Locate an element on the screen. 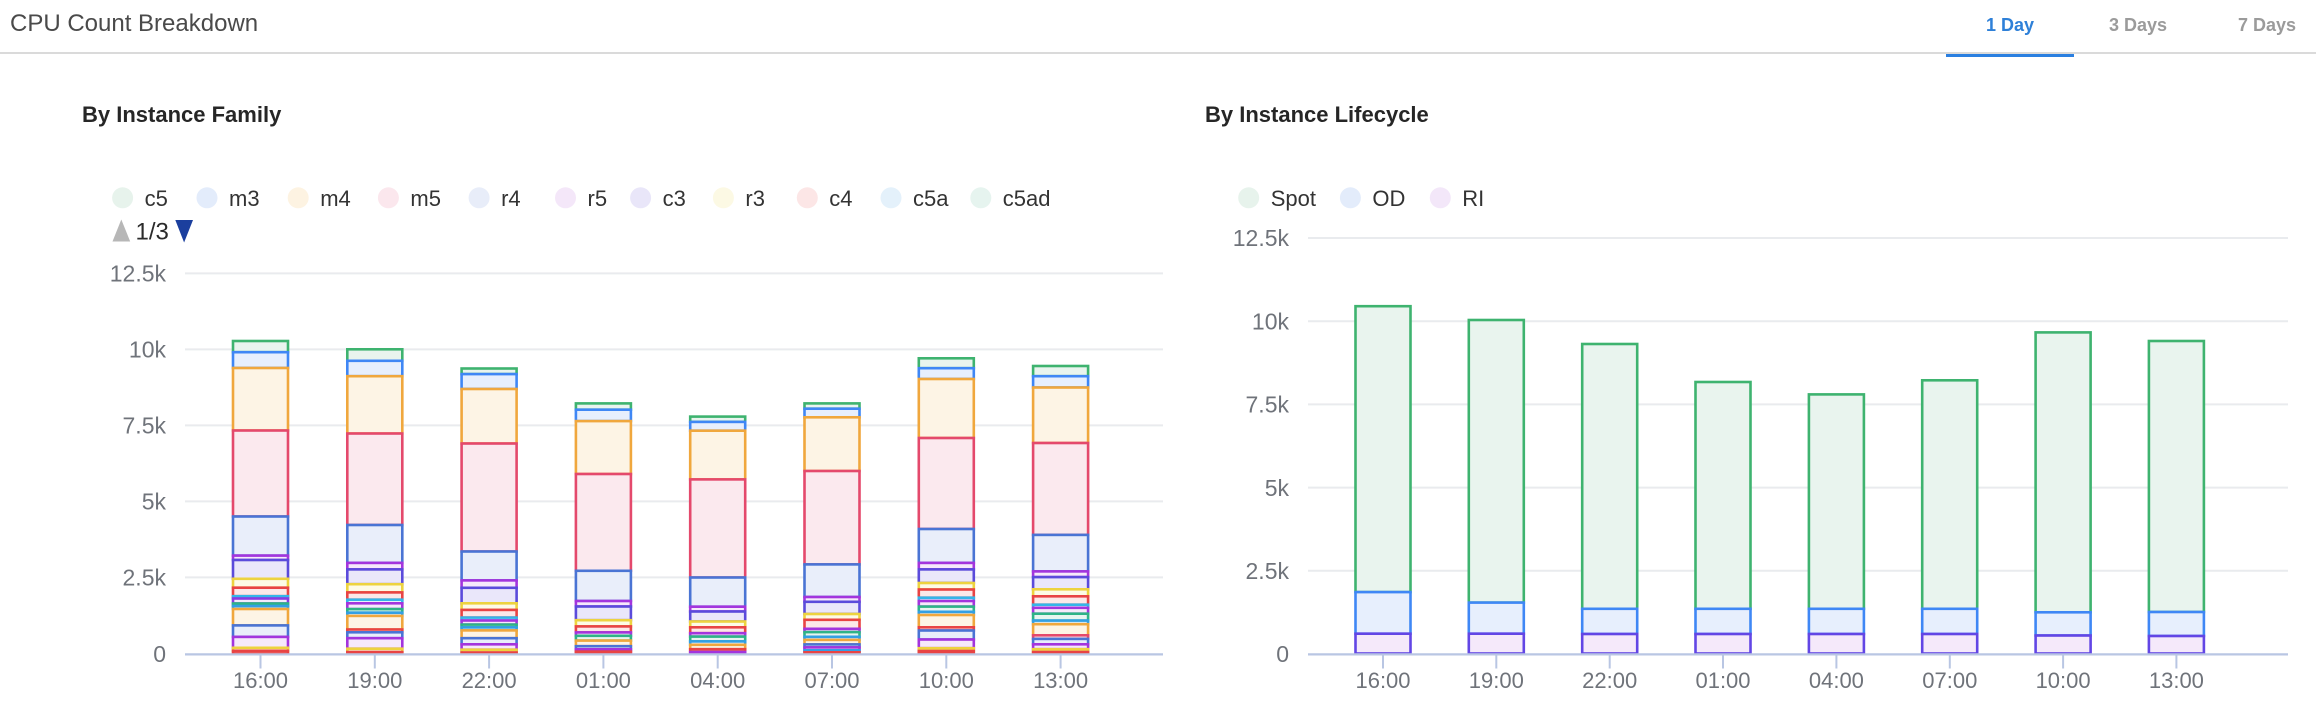  svg-text: c5 is located at coordinates (156, 198).